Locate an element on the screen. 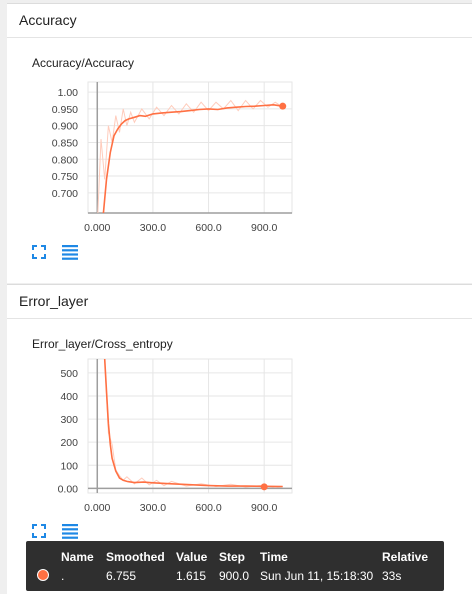  tooltip-cell-value: 1.615 is located at coordinates (191, 576).